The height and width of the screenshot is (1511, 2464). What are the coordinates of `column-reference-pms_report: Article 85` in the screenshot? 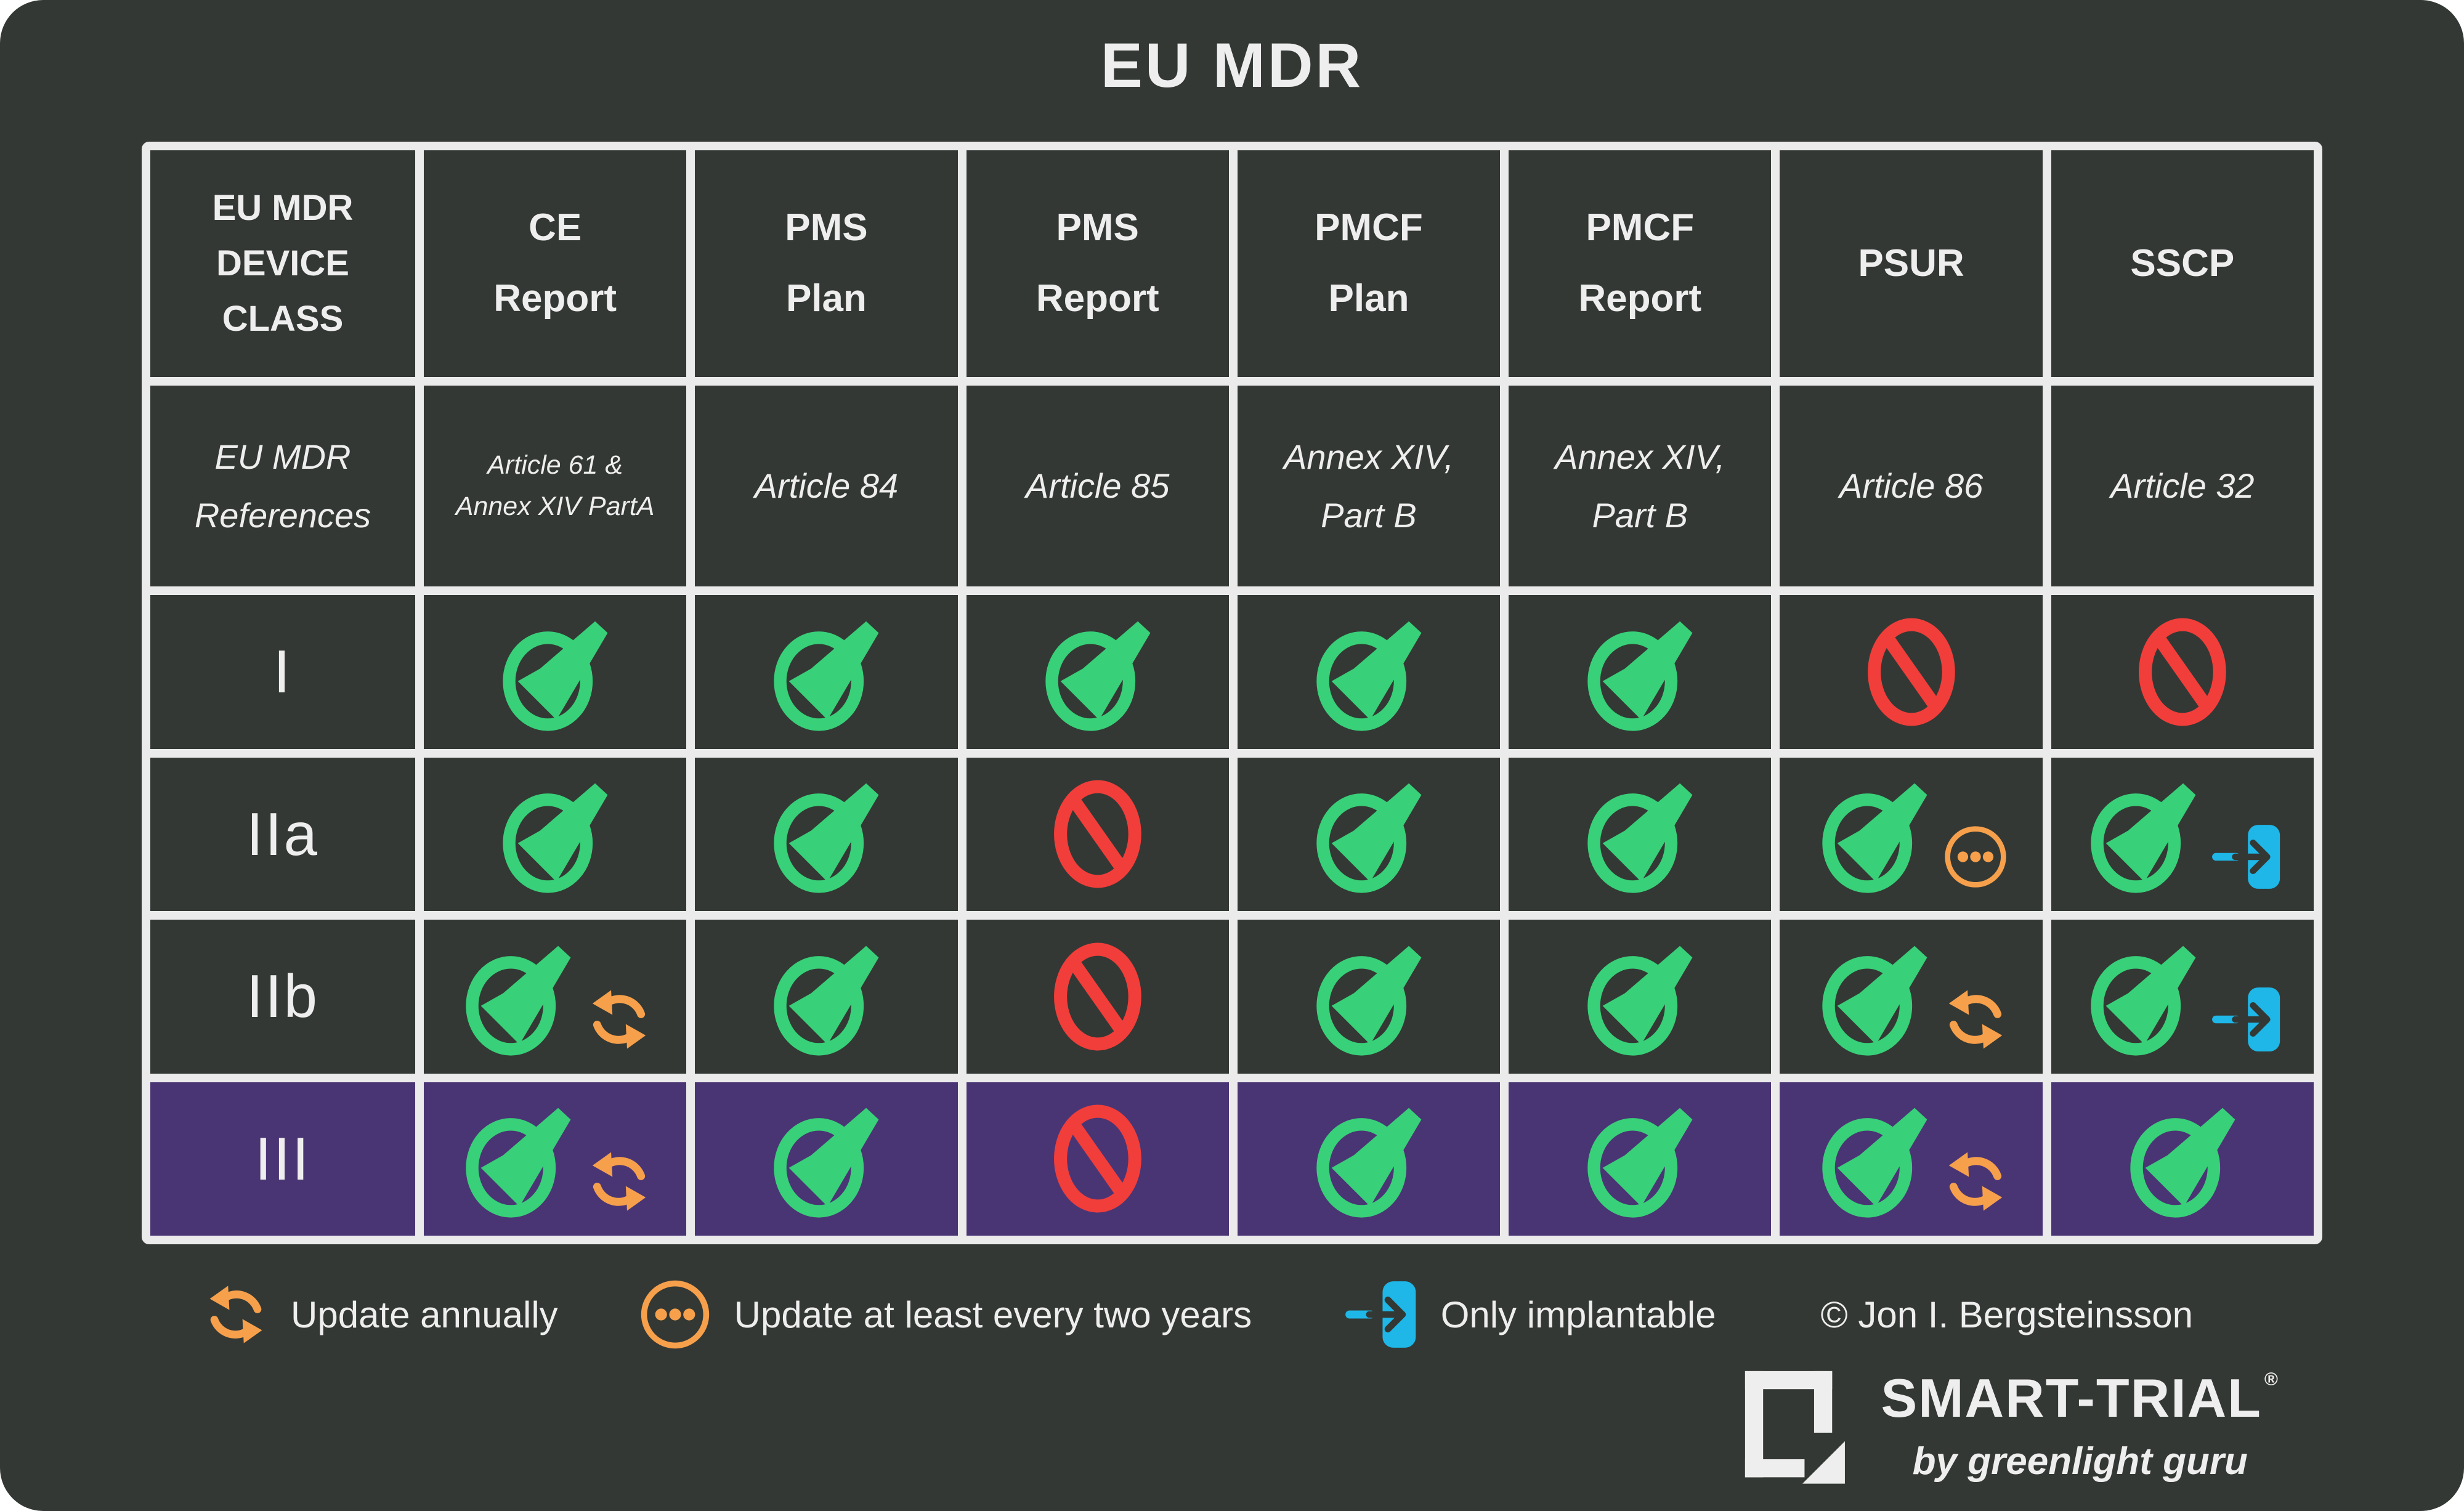 It's located at (1097, 486).